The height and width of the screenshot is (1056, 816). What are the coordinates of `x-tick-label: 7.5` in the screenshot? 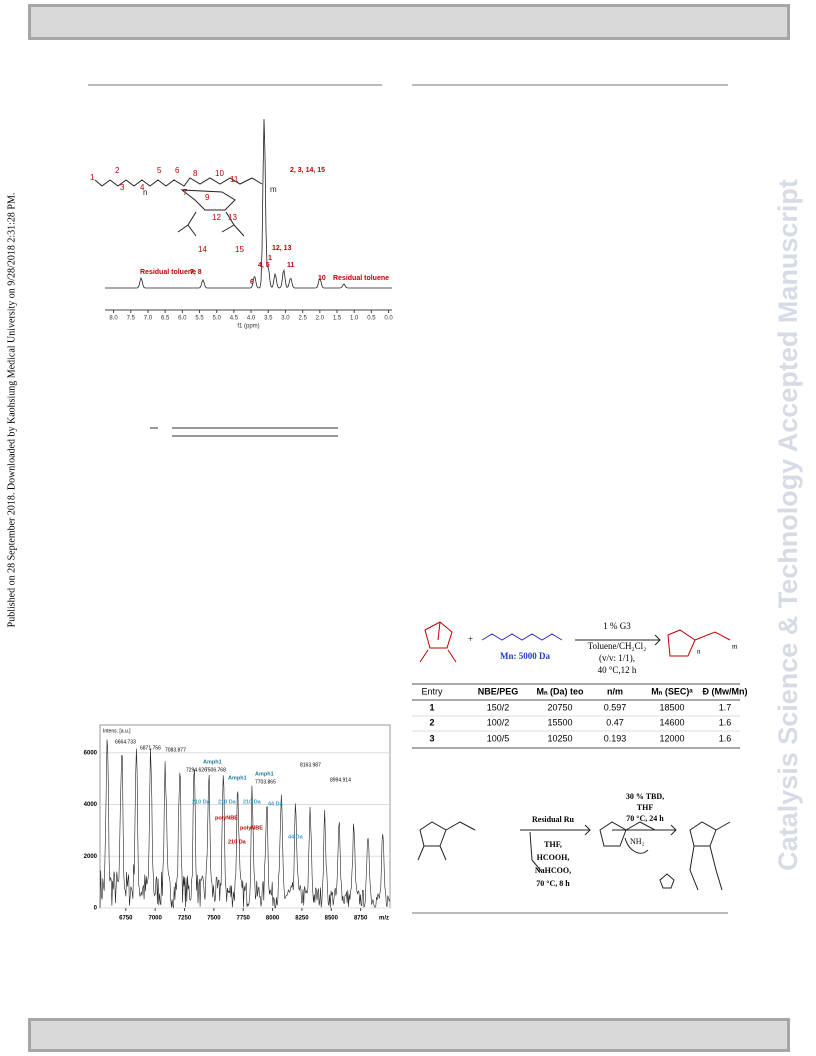 It's located at (131, 319).